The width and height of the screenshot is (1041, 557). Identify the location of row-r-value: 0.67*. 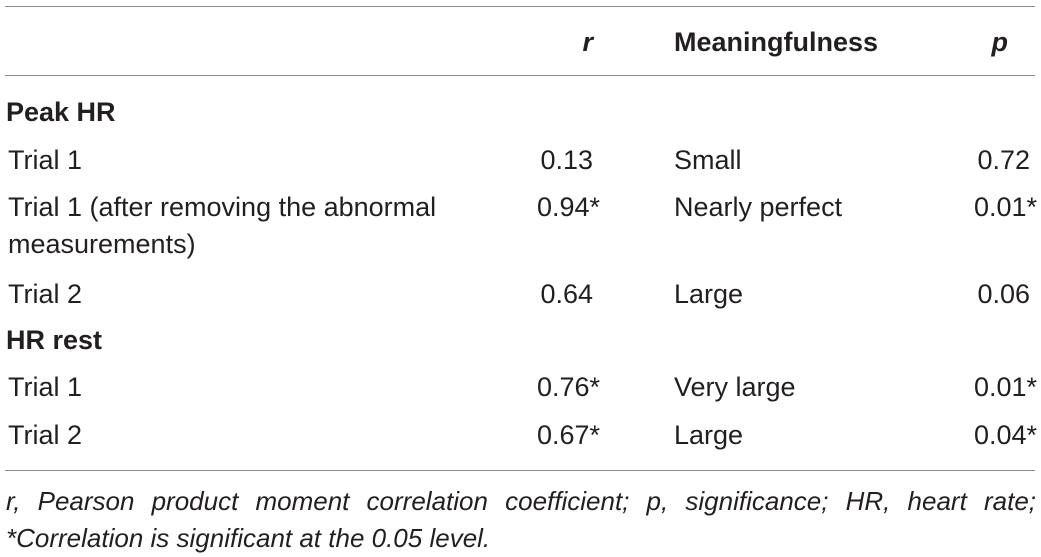
(568, 435).